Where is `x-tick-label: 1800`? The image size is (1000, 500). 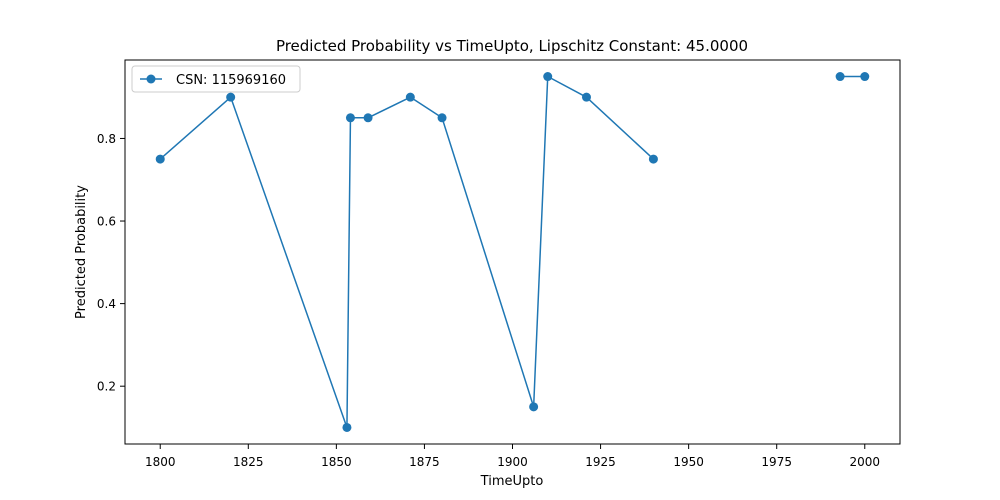
x-tick-label: 1800 is located at coordinates (160, 462).